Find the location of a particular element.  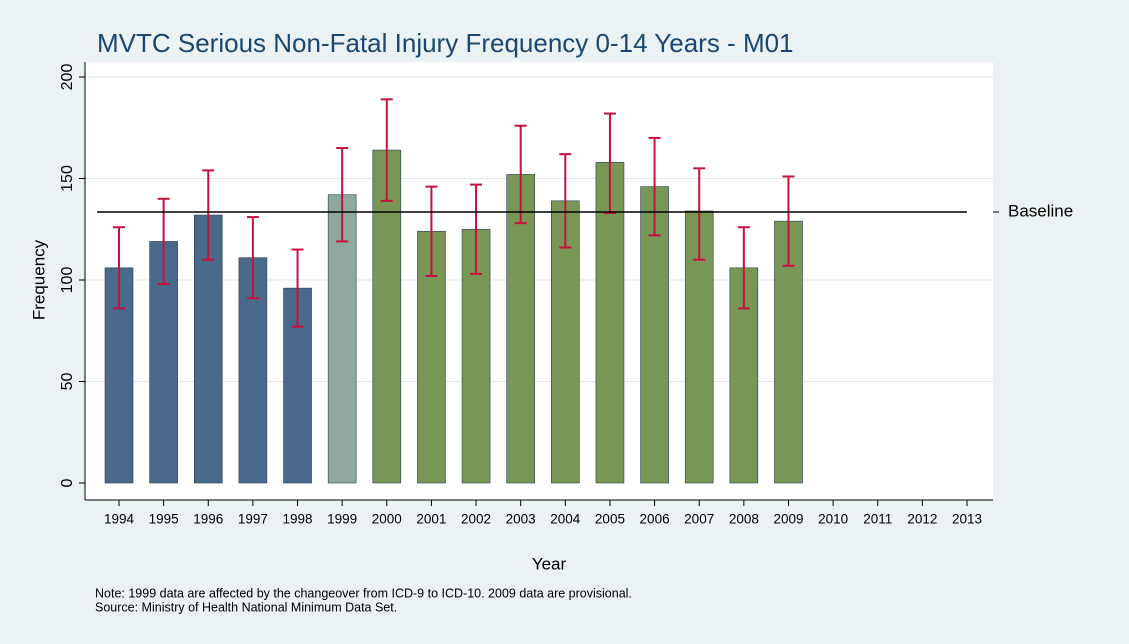

y-tick-label: 50 is located at coordinates (67, 382).